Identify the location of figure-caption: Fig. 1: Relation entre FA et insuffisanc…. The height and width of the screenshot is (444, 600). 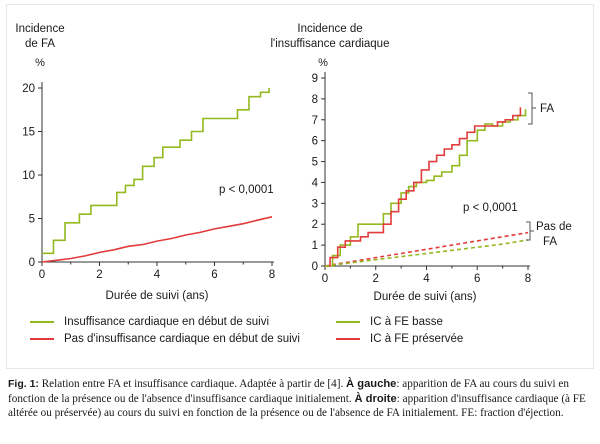
(301, 399).